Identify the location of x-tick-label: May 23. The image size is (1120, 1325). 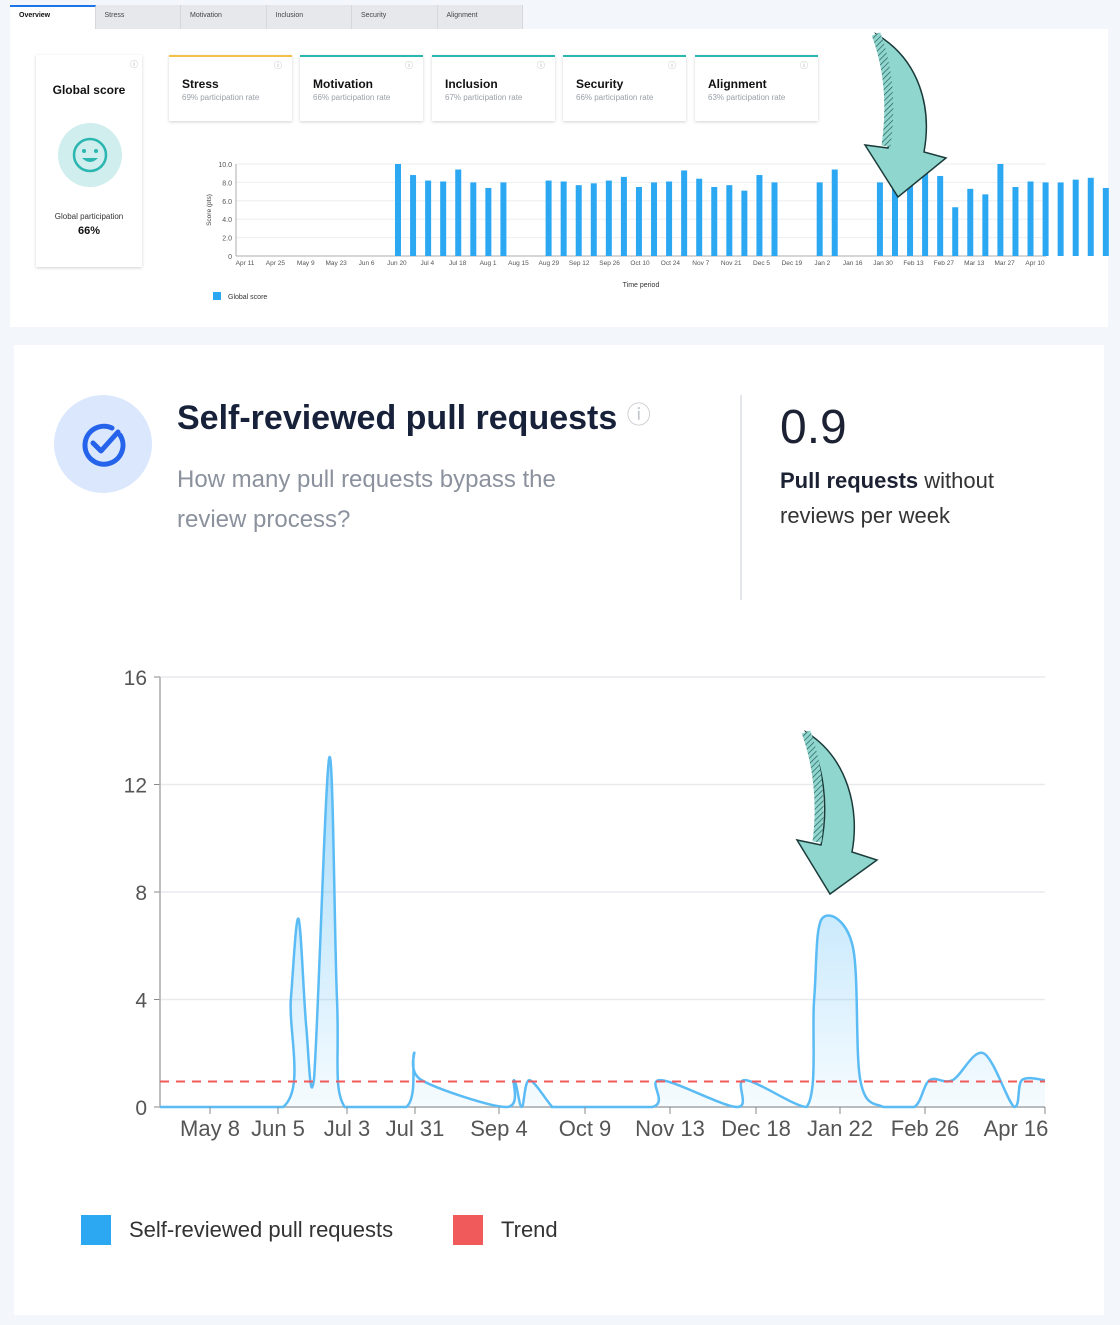
(336, 263).